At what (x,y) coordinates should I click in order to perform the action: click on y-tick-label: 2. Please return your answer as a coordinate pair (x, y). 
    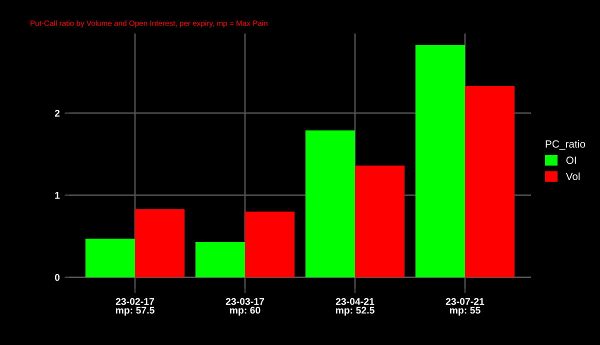
    Looking at the image, I should click on (57, 113).